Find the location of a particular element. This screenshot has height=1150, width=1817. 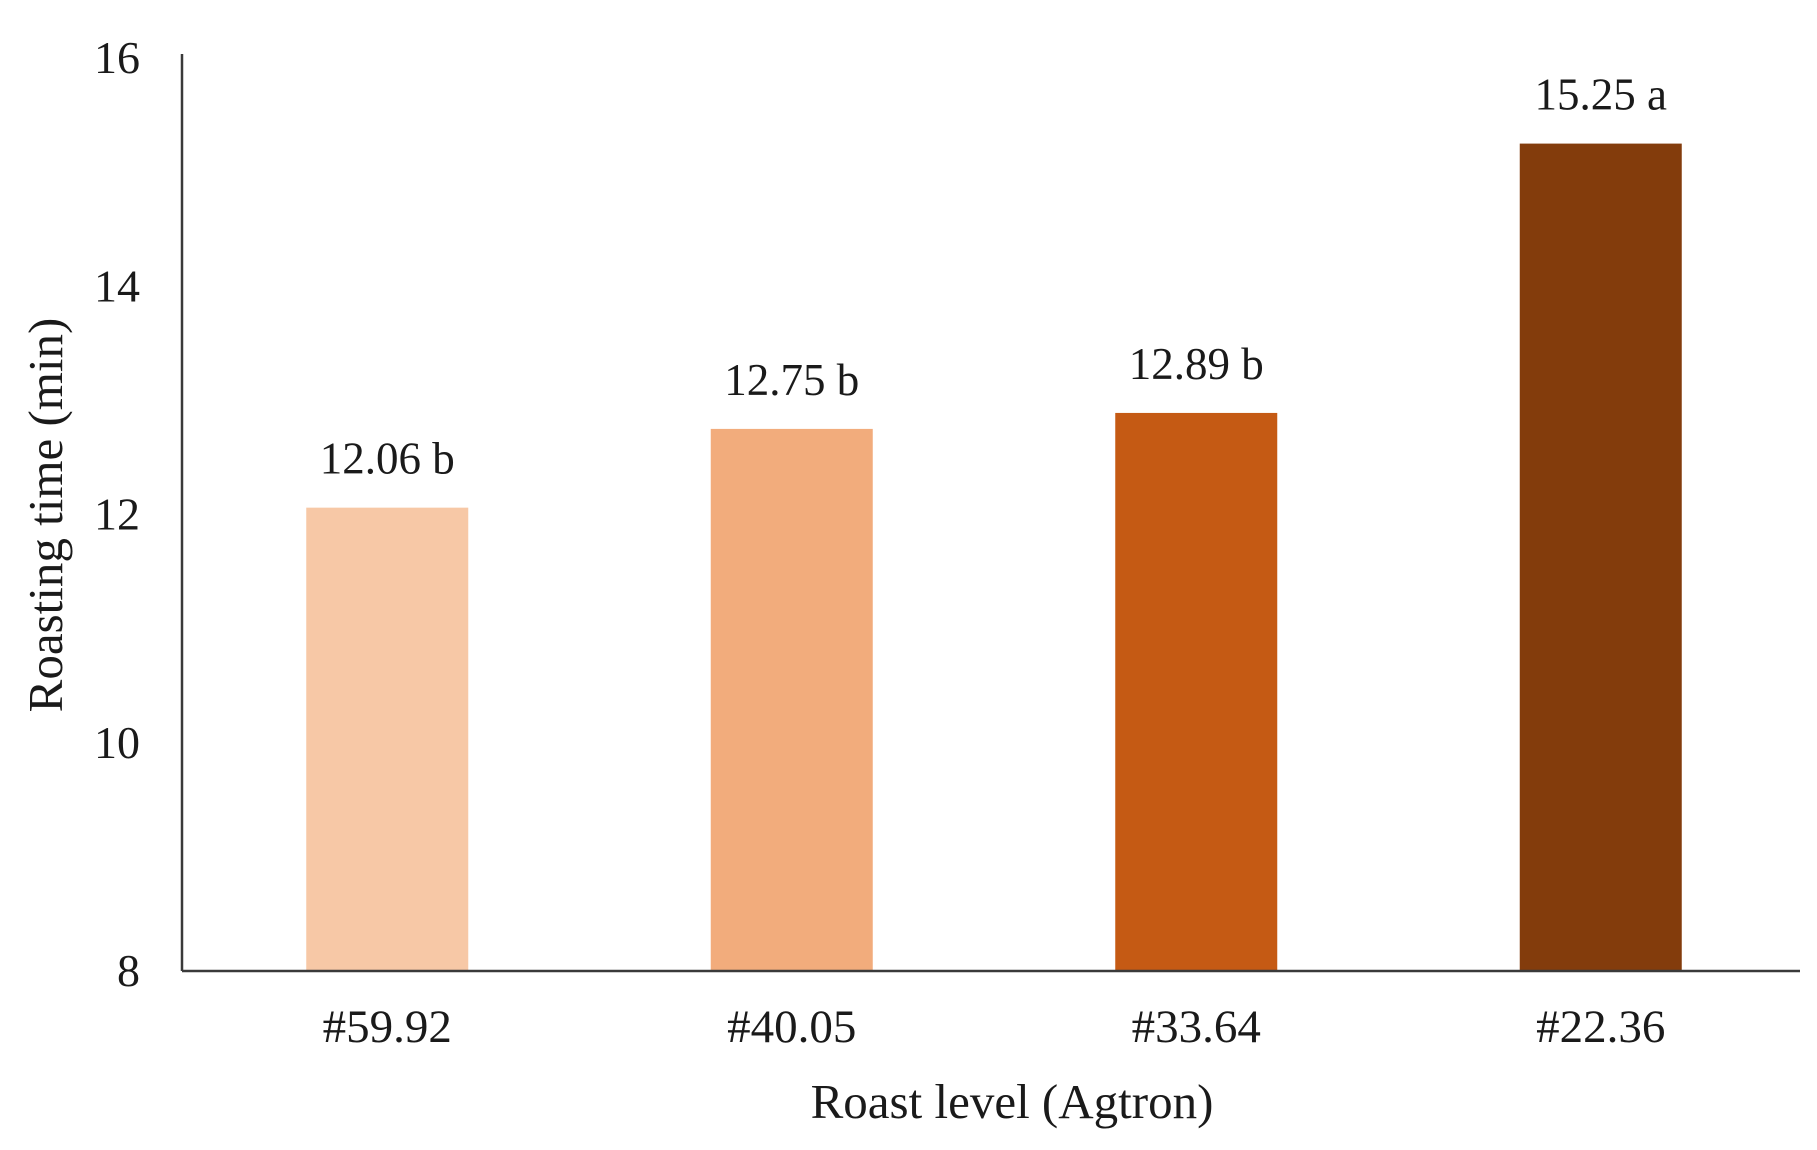

y-tick-label: 10 is located at coordinates (117, 742).